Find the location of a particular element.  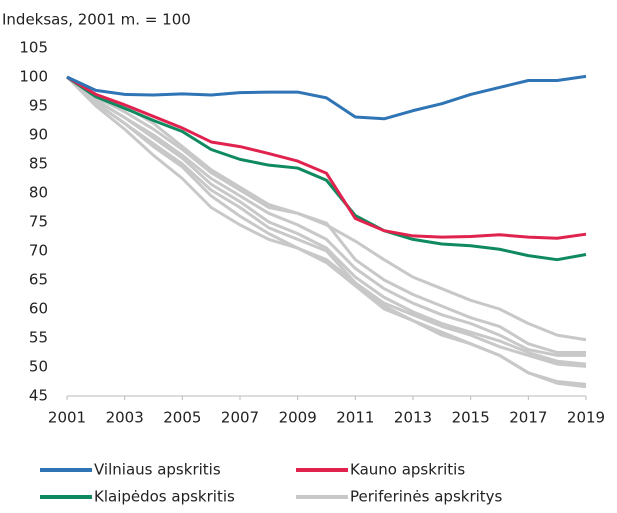

x-tick-label: 2015 is located at coordinates (471, 418).